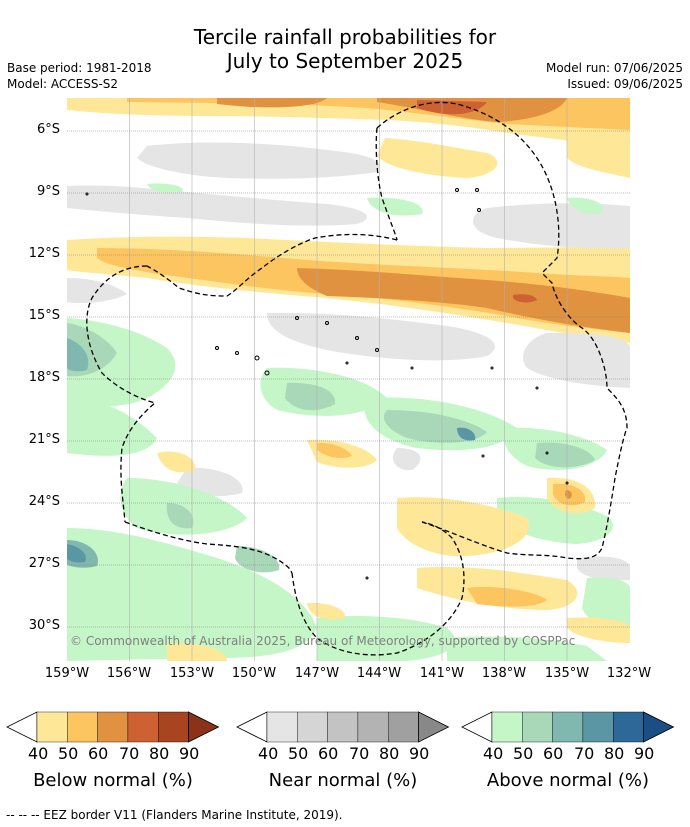 The width and height of the screenshot is (690, 827). I want to click on lat-label: 9°S, so click(48, 191).